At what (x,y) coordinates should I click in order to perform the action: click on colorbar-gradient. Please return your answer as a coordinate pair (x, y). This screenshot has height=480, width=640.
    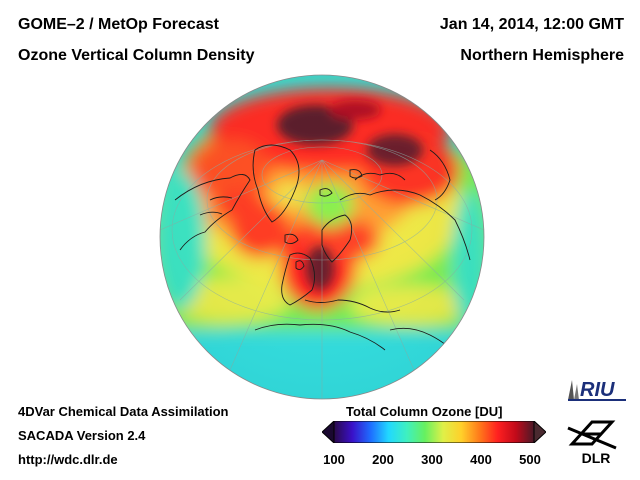
    Looking at the image, I should click on (434, 432).